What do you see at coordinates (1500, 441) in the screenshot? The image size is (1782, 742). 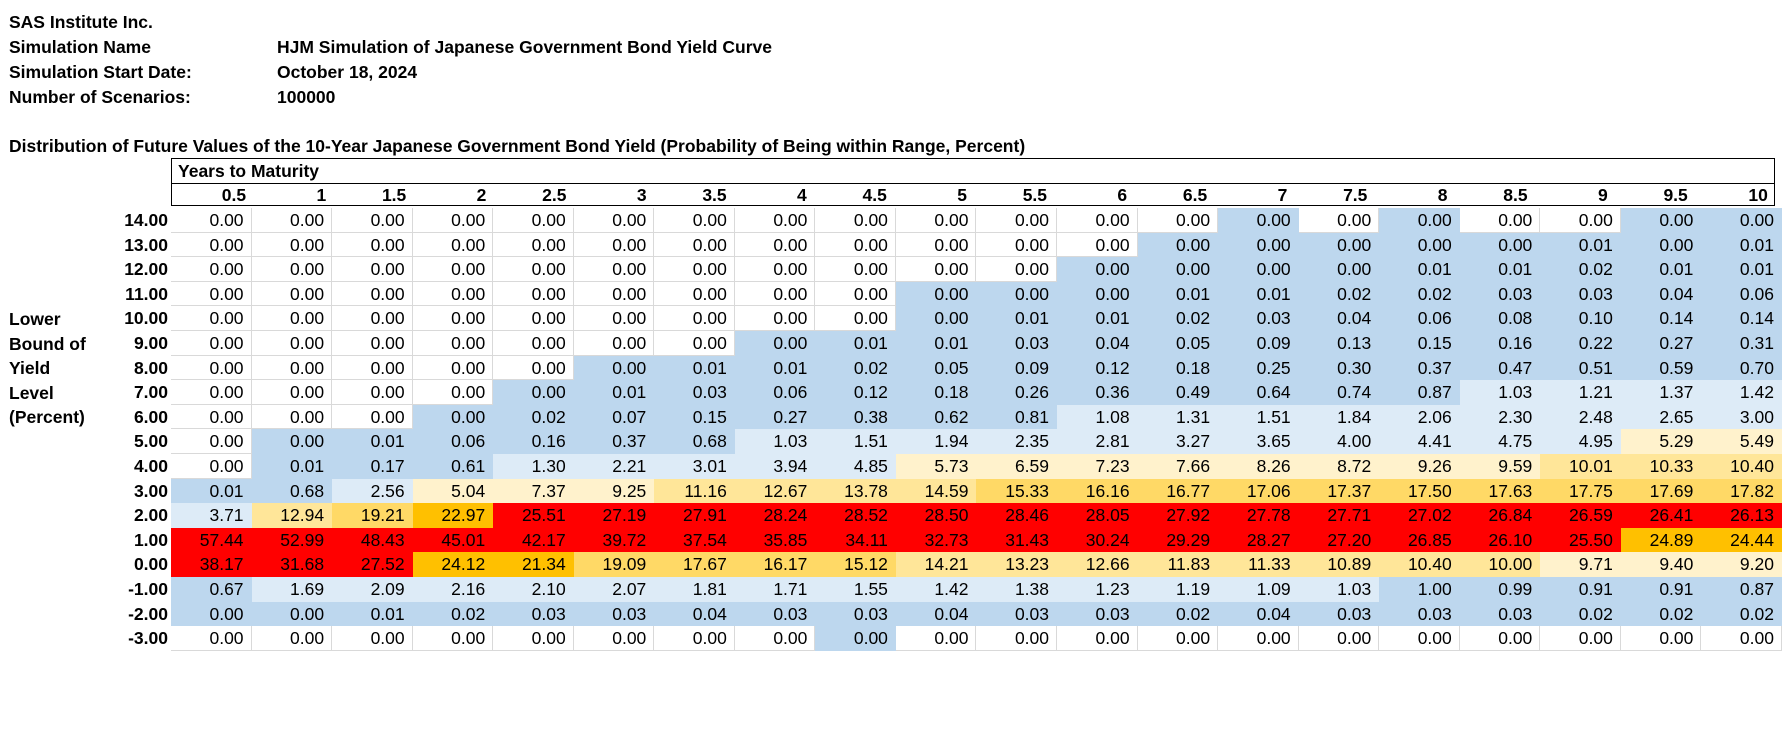 I see `table-cell: 4.75` at bounding box center [1500, 441].